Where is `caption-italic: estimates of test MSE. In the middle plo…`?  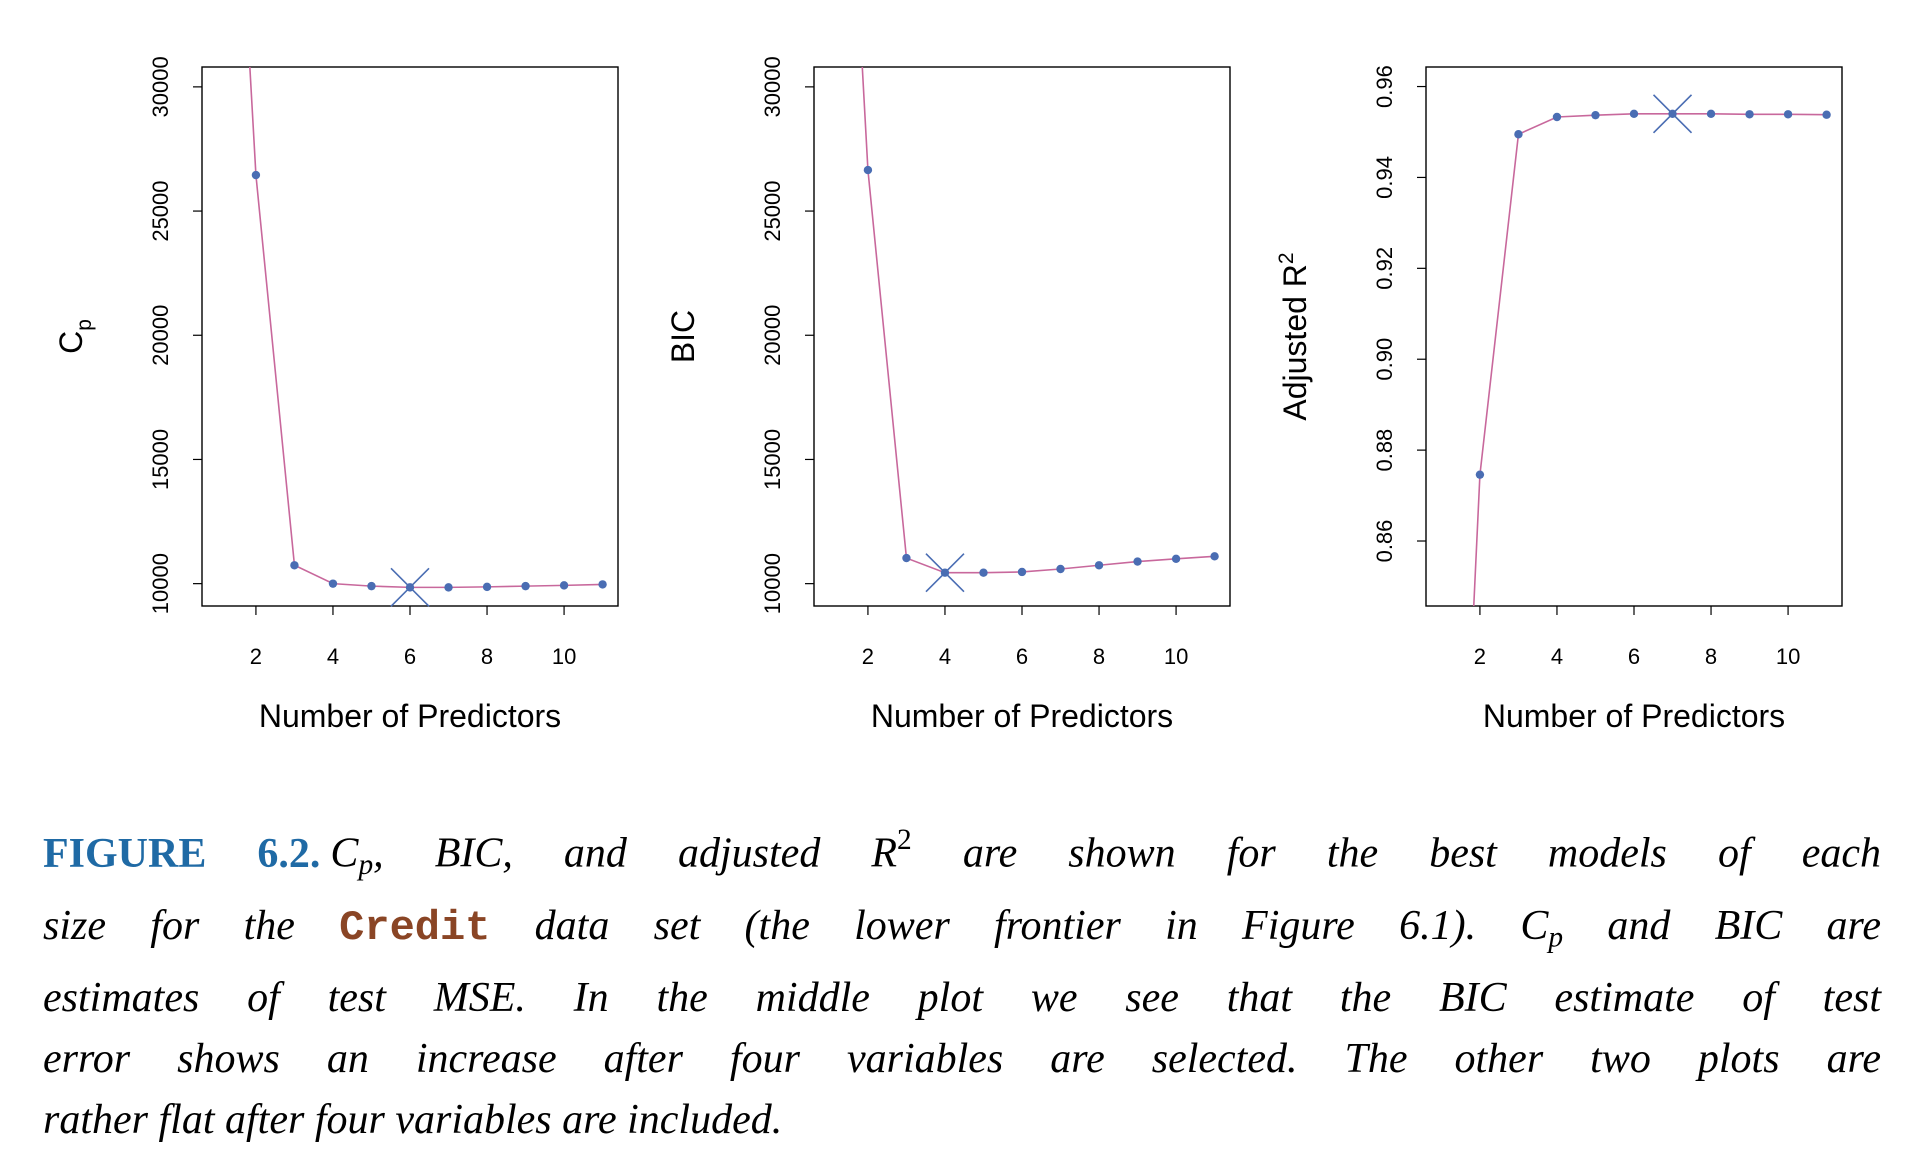 caption-italic: estimates of test MSE. In the middle plo… is located at coordinates (962, 998).